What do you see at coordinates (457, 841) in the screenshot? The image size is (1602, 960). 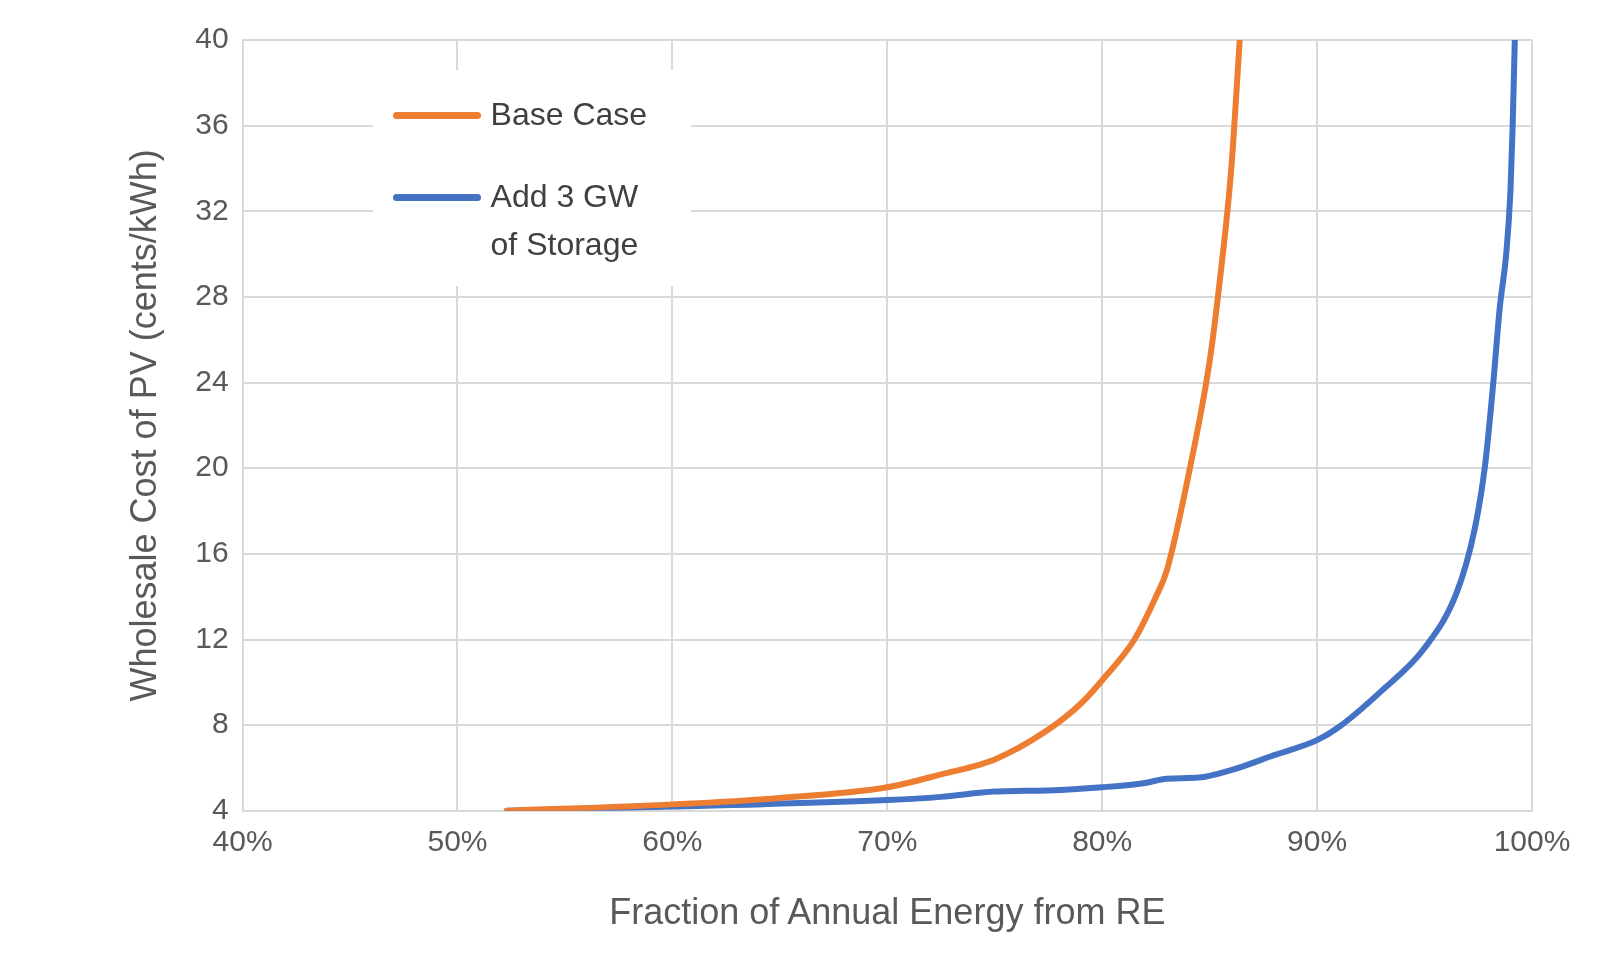 I see `x-tick-label: 50%` at bounding box center [457, 841].